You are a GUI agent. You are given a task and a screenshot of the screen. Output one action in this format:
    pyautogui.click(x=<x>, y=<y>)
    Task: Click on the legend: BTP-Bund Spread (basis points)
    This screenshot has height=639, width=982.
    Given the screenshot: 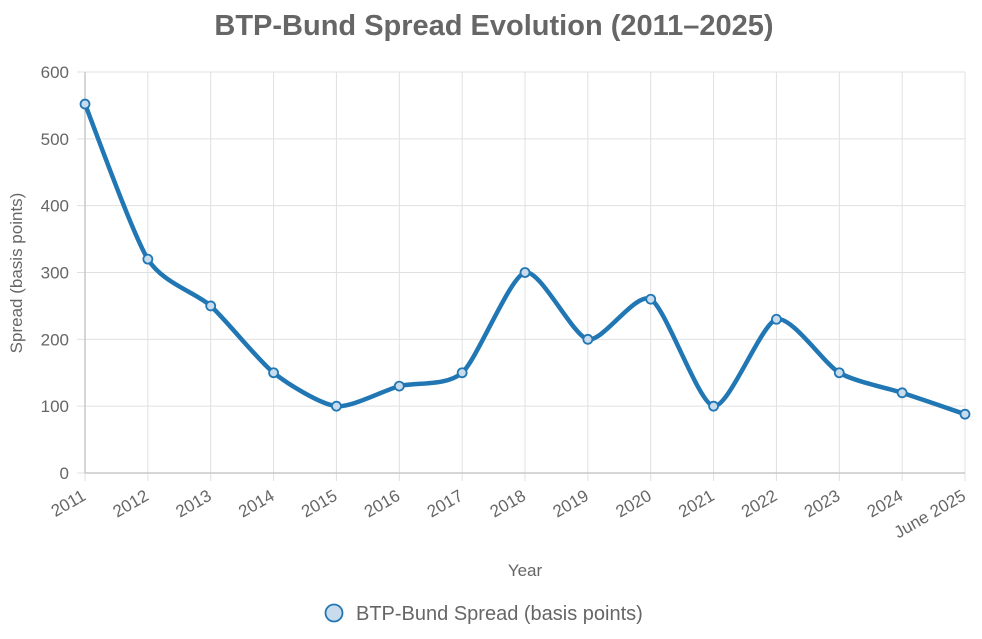 What is the action you would take?
    pyautogui.click(x=483, y=614)
    